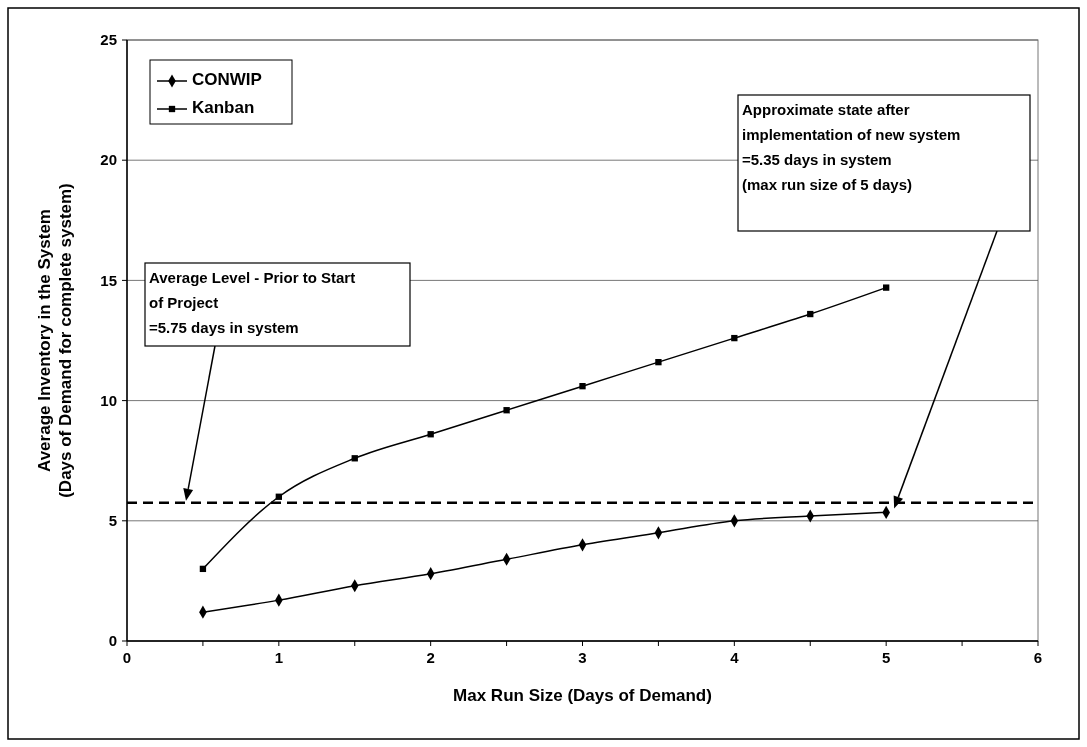 This screenshot has width=1087, height=747. Describe the element at coordinates (112, 521) in the screenshot. I see `y-tick-label: 5` at that location.